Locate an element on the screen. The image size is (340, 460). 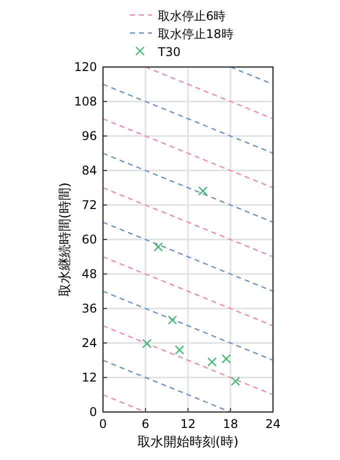
y-tick-label: 12 is located at coordinates (89, 377).